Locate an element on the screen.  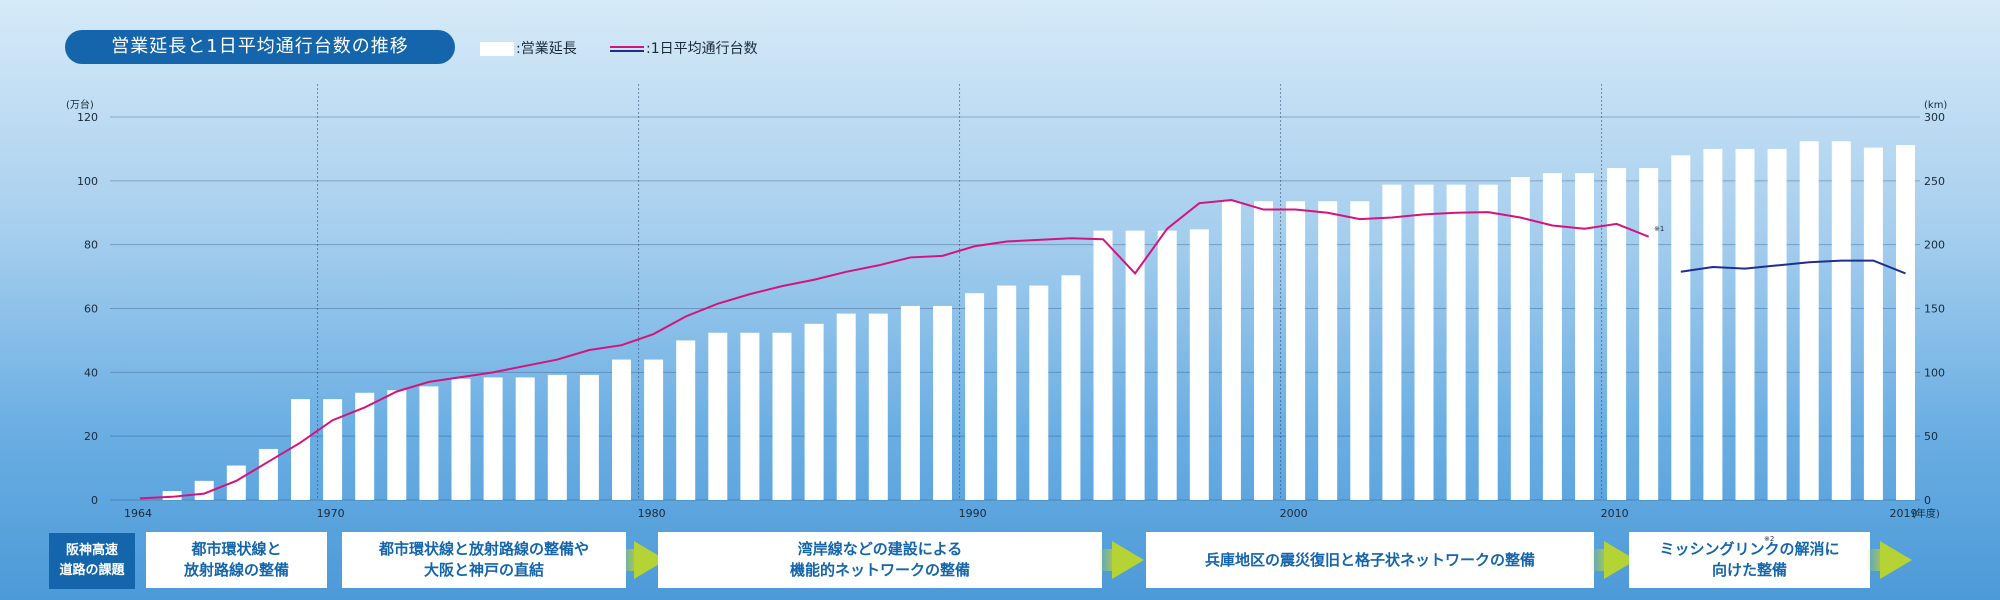
legend-line-label: :1日平均通行台数 is located at coordinates (702, 49).